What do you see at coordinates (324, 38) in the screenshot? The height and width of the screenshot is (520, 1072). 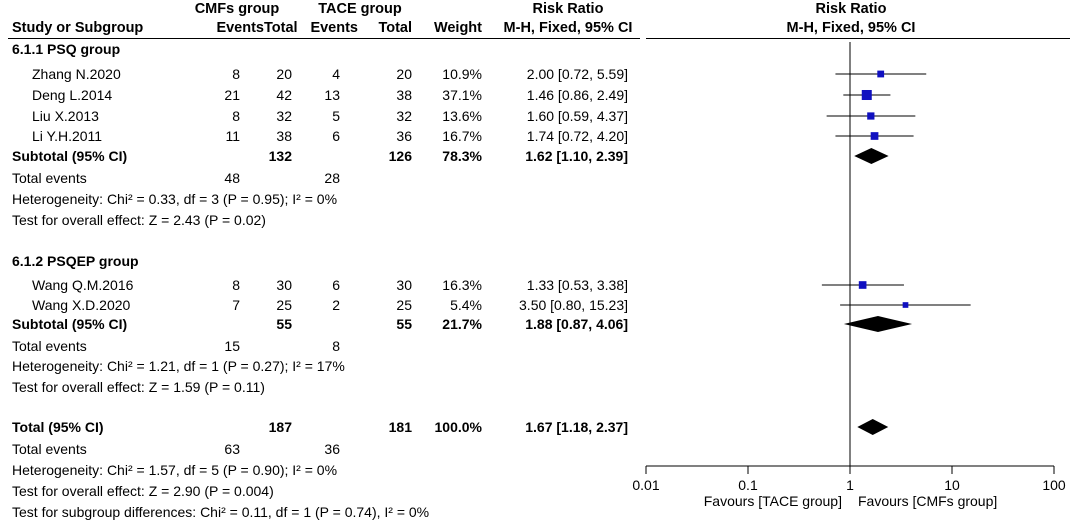 I see `header-rule-table` at bounding box center [324, 38].